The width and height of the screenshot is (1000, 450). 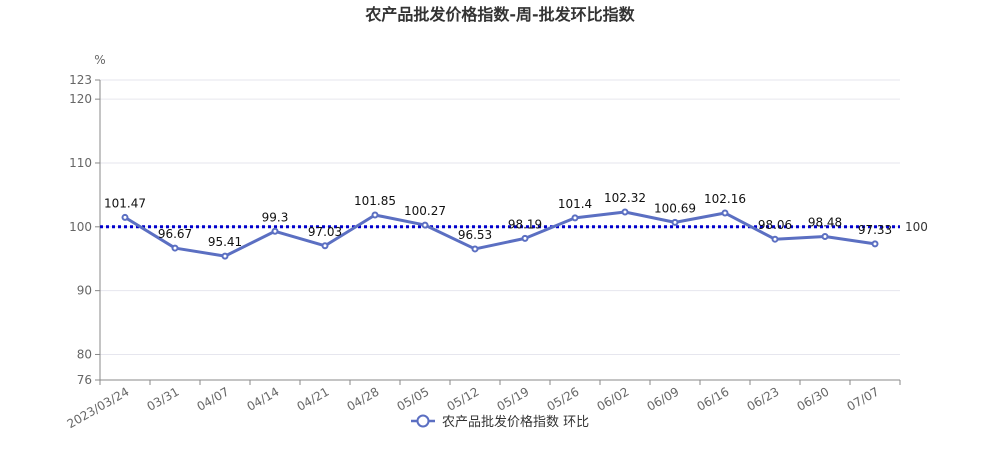 I want to click on data-label-07/07: 97.33, so click(x=875, y=230).